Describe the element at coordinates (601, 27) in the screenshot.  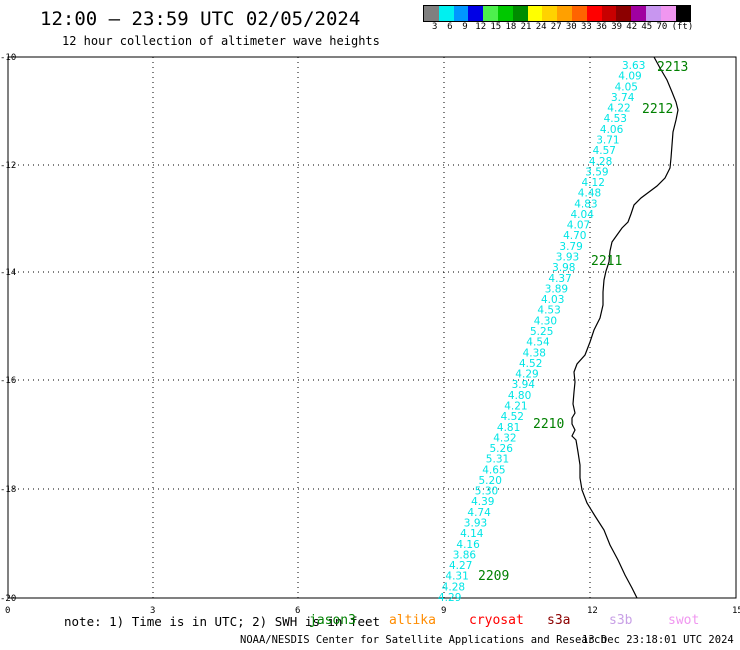
I see `scale-label: 36` at that location.